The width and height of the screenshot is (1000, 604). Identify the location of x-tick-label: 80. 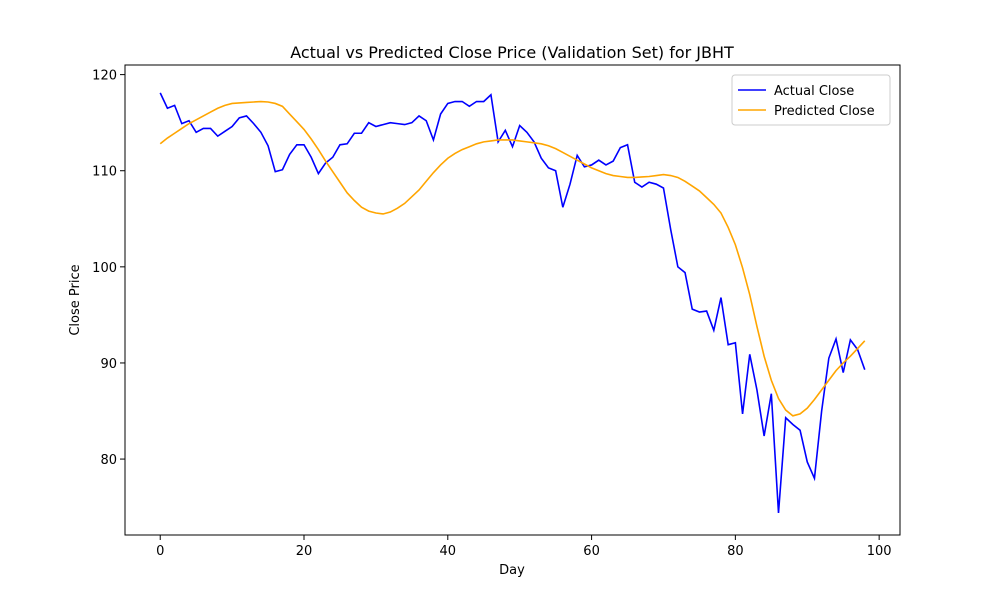
(735, 551).